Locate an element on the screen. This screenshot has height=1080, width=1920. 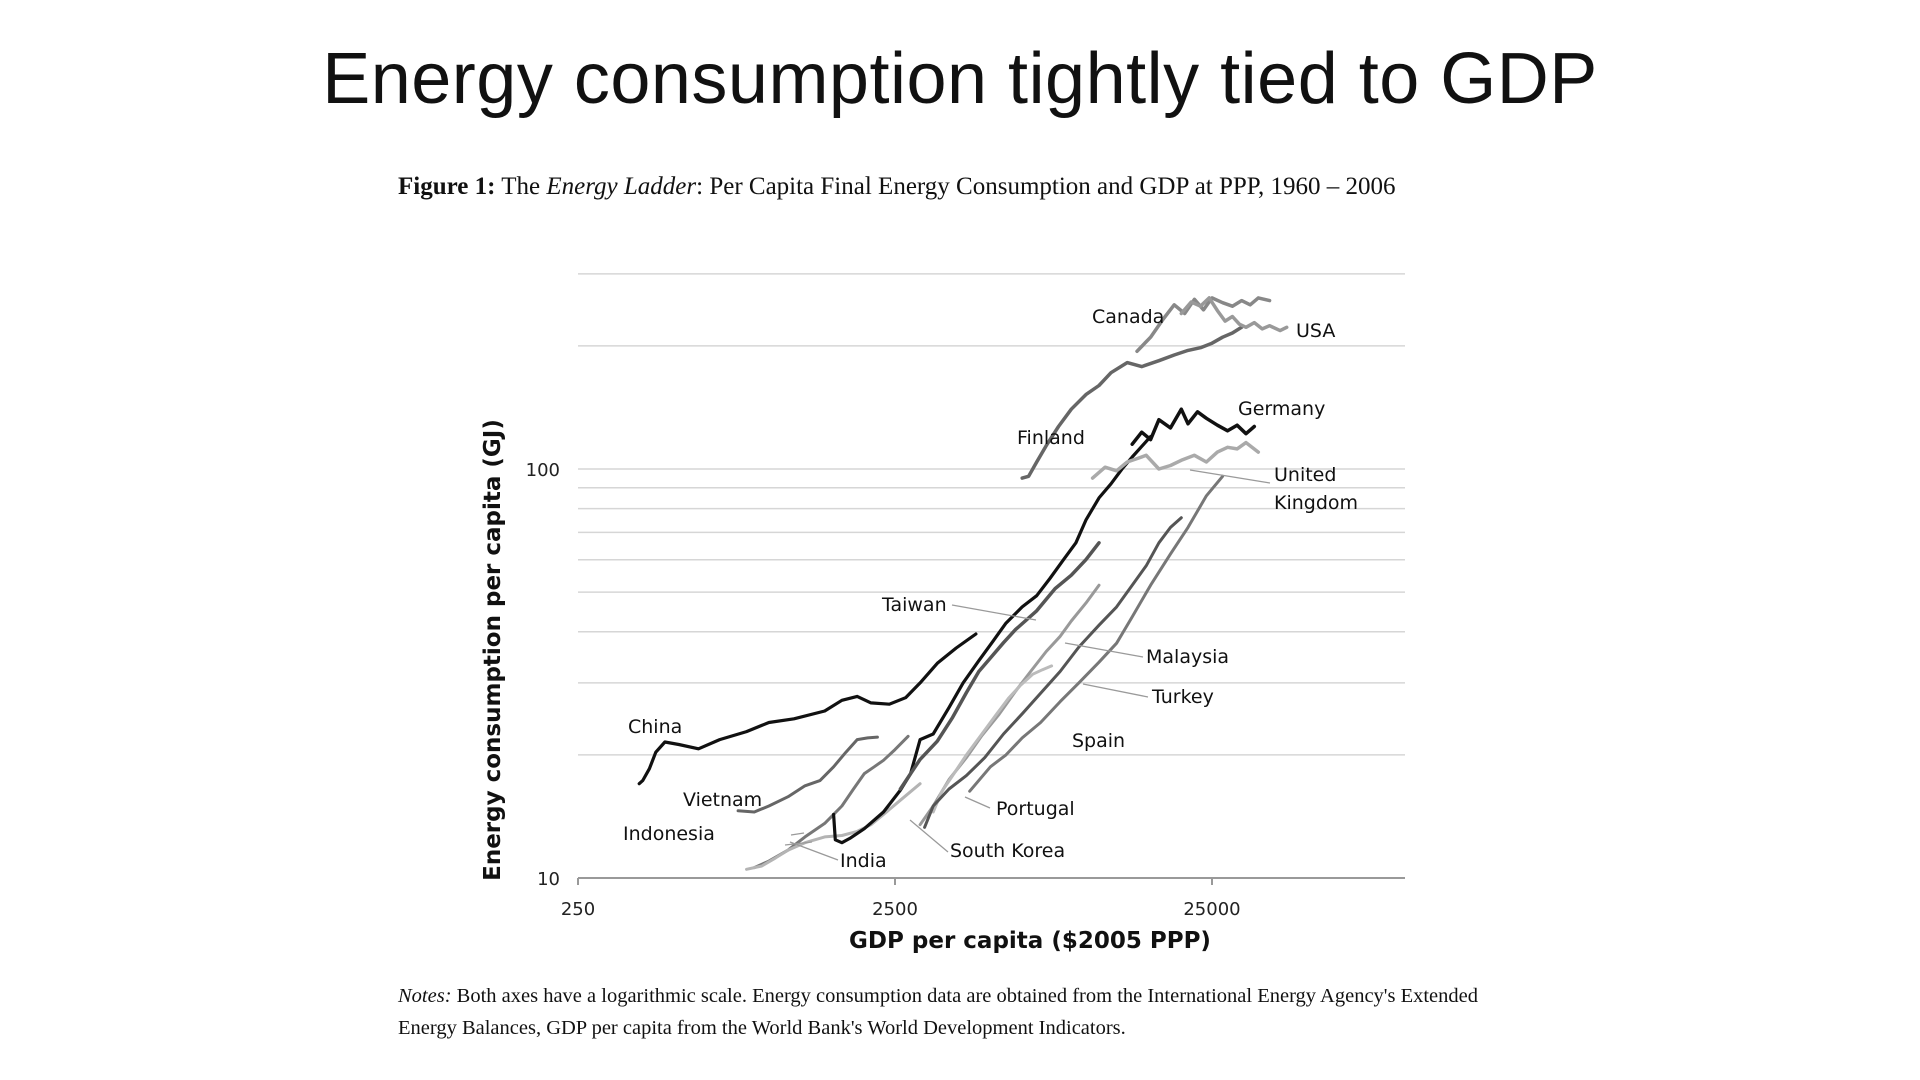
series-line-turkey is located at coordinates (992, 739).